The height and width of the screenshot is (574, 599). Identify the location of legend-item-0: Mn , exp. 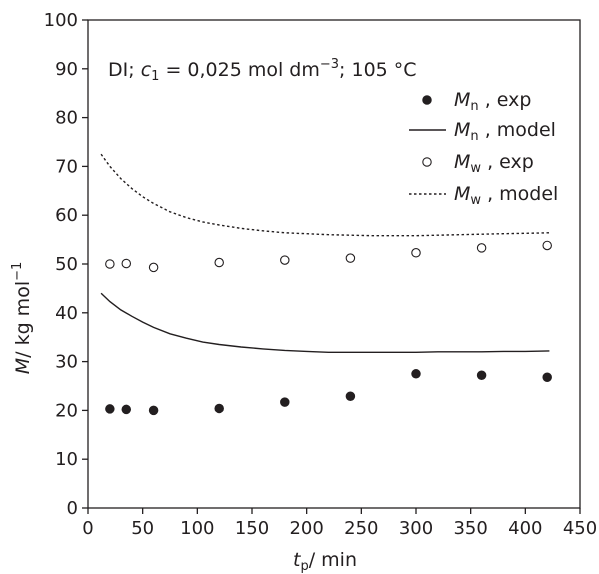
(476, 101).